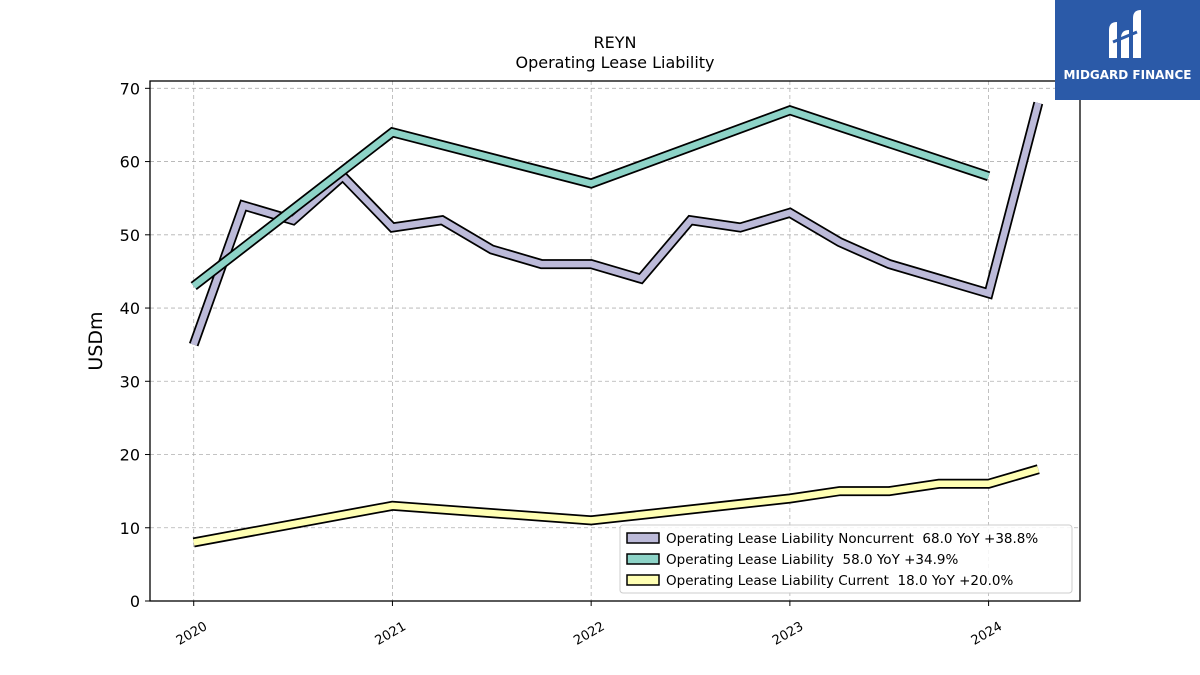 The height and width of the screenshot is (675, 1200). What do you see at coordinates (987, 634) in the screenshot?
I see `x-tick-label: 2024` at bounding box center [987, 634].